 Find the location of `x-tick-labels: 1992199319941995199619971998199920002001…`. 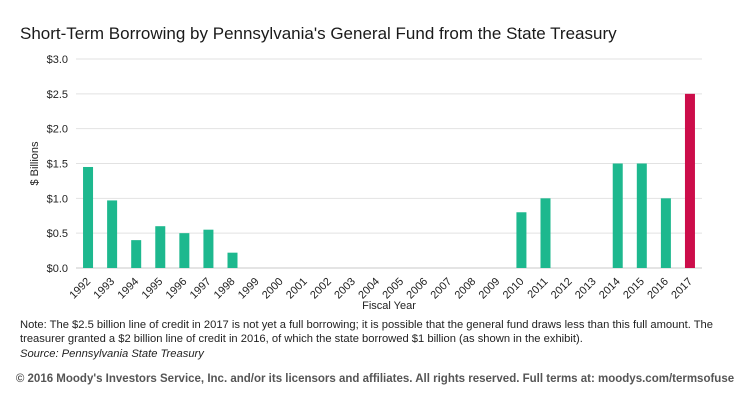

x-tick-labels: 1992199319941995199619971998199920002001… is located at coordinates (381, 289).